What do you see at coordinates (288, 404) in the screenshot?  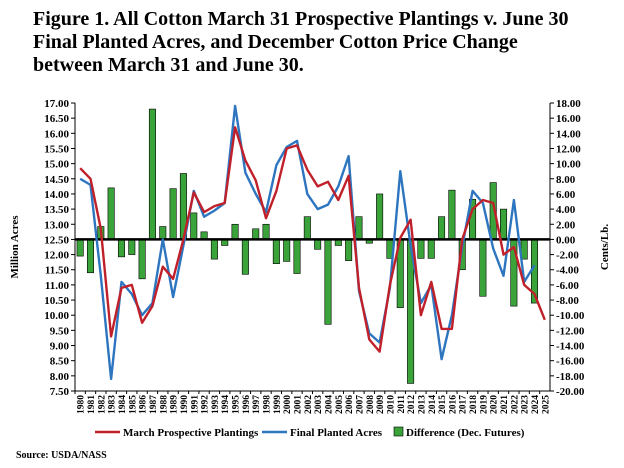 I see `x-tick-label: 2000` at bounding box center [288, 404].